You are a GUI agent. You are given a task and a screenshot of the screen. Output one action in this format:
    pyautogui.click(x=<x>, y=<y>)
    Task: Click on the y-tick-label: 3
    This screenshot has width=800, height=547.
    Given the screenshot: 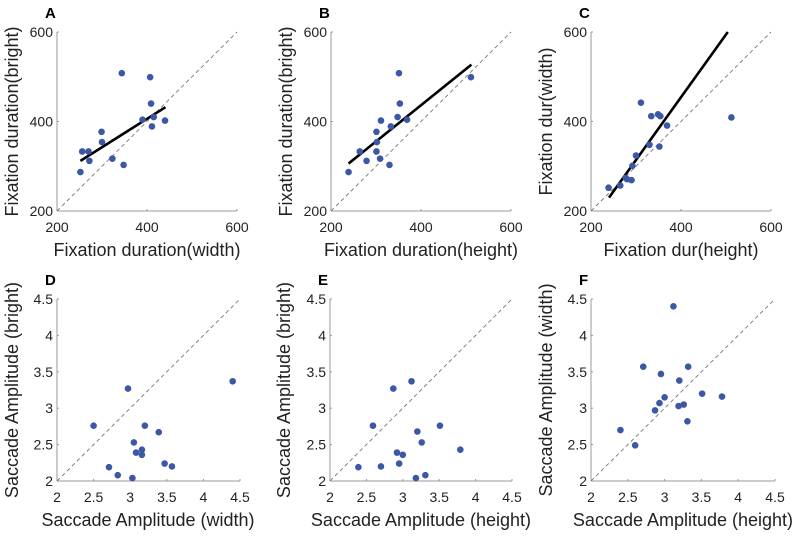 What is the action you would take?
    pyautogui.click(x=583, y=408)
    